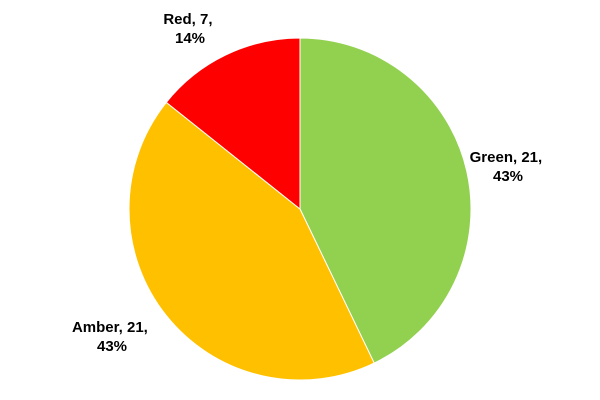 The image size is (600, 400). I want to click on slice-label-red-line2: 14%, so click(190, 38).